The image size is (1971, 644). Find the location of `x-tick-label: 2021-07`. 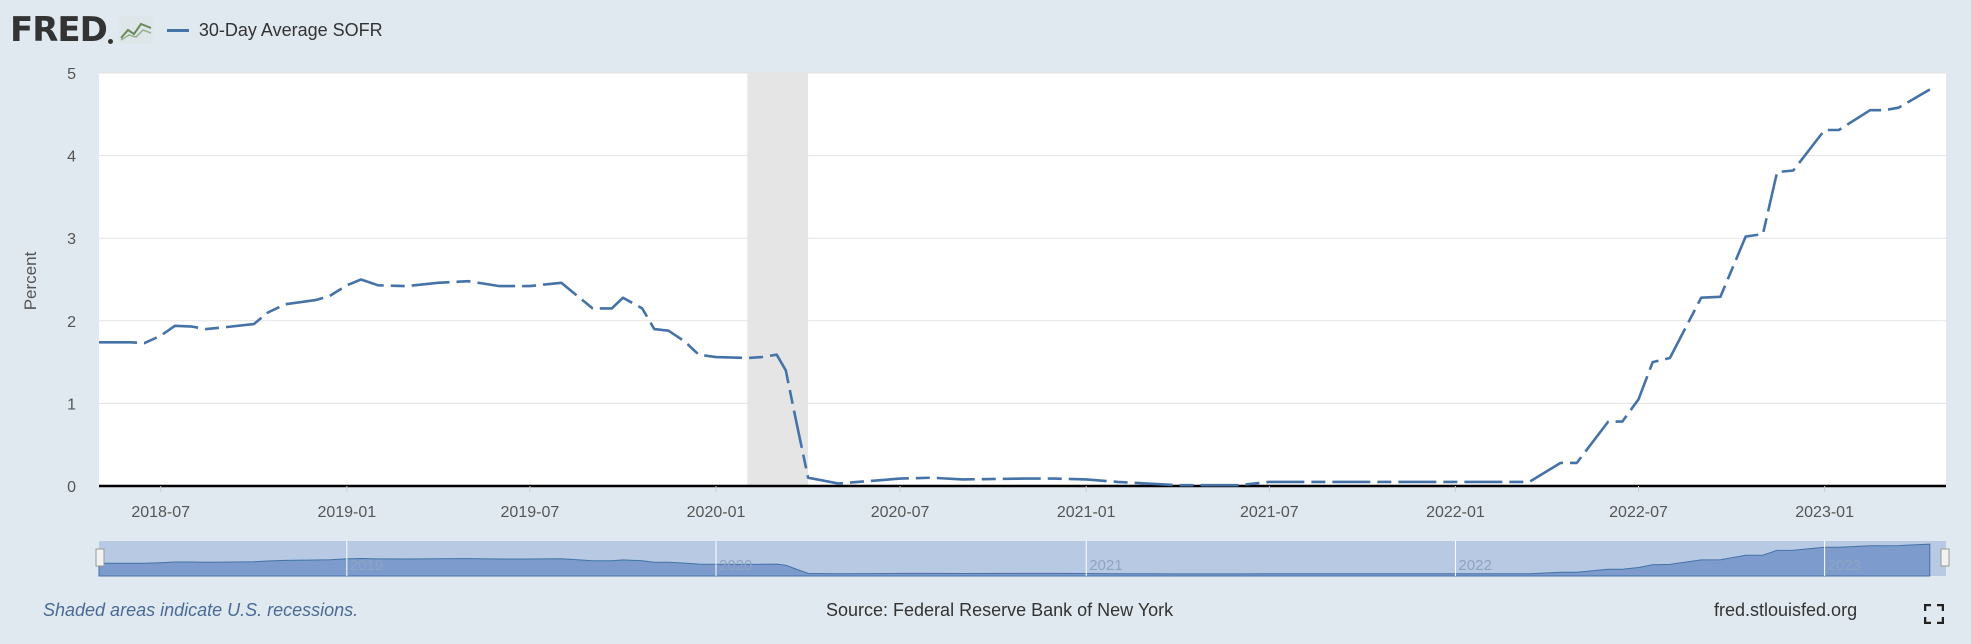

x-tick-label: 2021-07 is located at coordinates (1269, 512).